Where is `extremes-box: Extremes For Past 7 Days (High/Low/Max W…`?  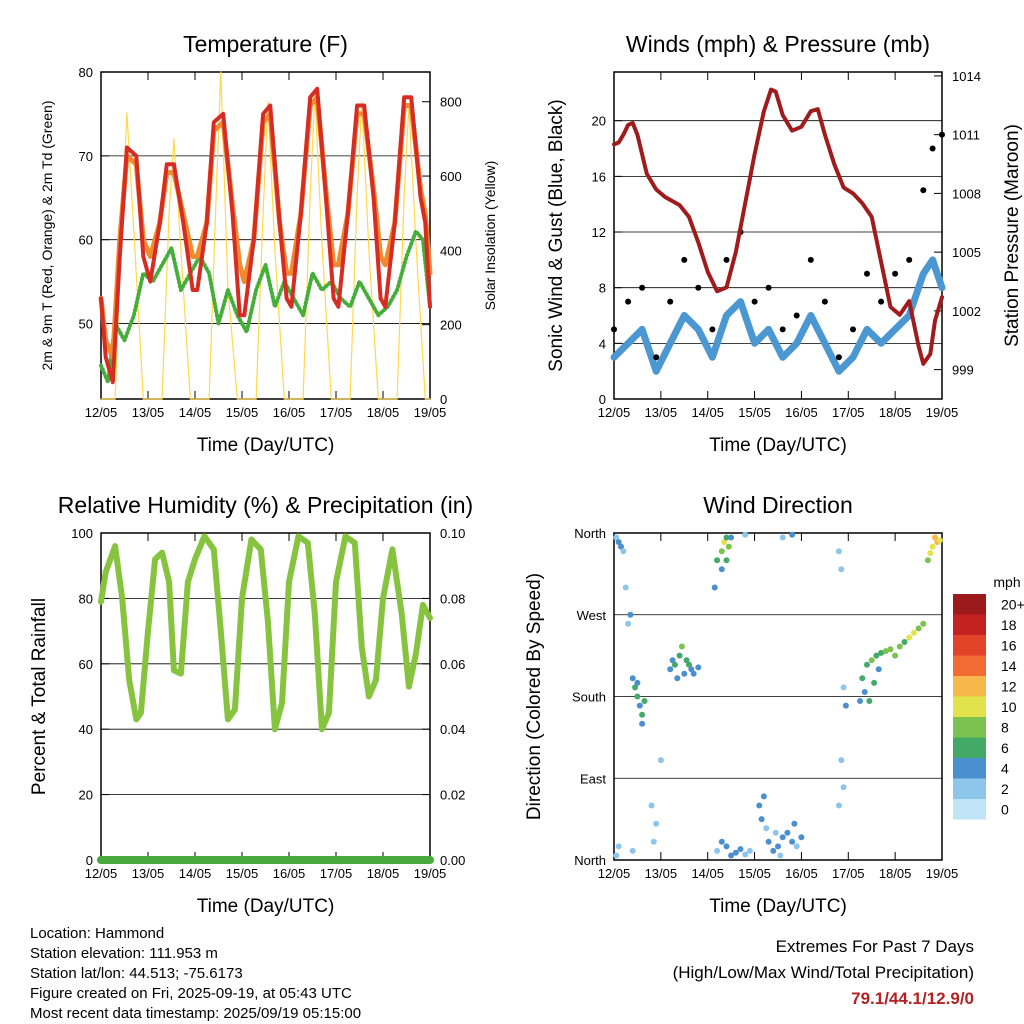
extremes-box: Extremes For Past 7 Days (High/Low/Max W… is located at coordinates (823, 973).